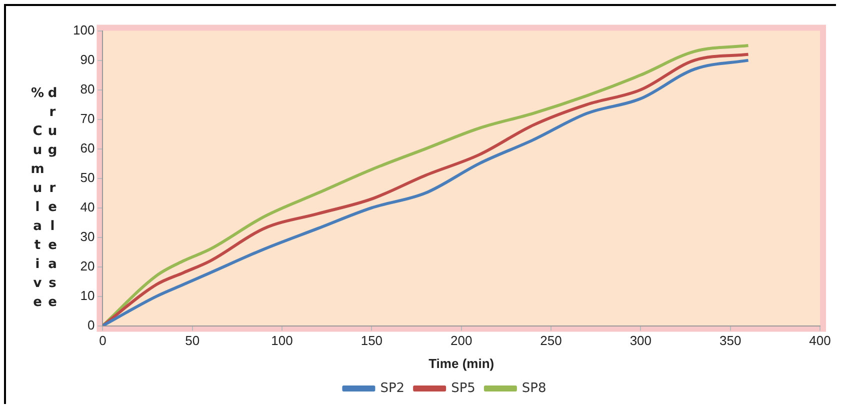 The width and height of the screenshot is (843, 408). What do you see at coordinates (730, 340) in the screenshot?
I see `x-tick-label: 350` at bounding box center [730, 340].